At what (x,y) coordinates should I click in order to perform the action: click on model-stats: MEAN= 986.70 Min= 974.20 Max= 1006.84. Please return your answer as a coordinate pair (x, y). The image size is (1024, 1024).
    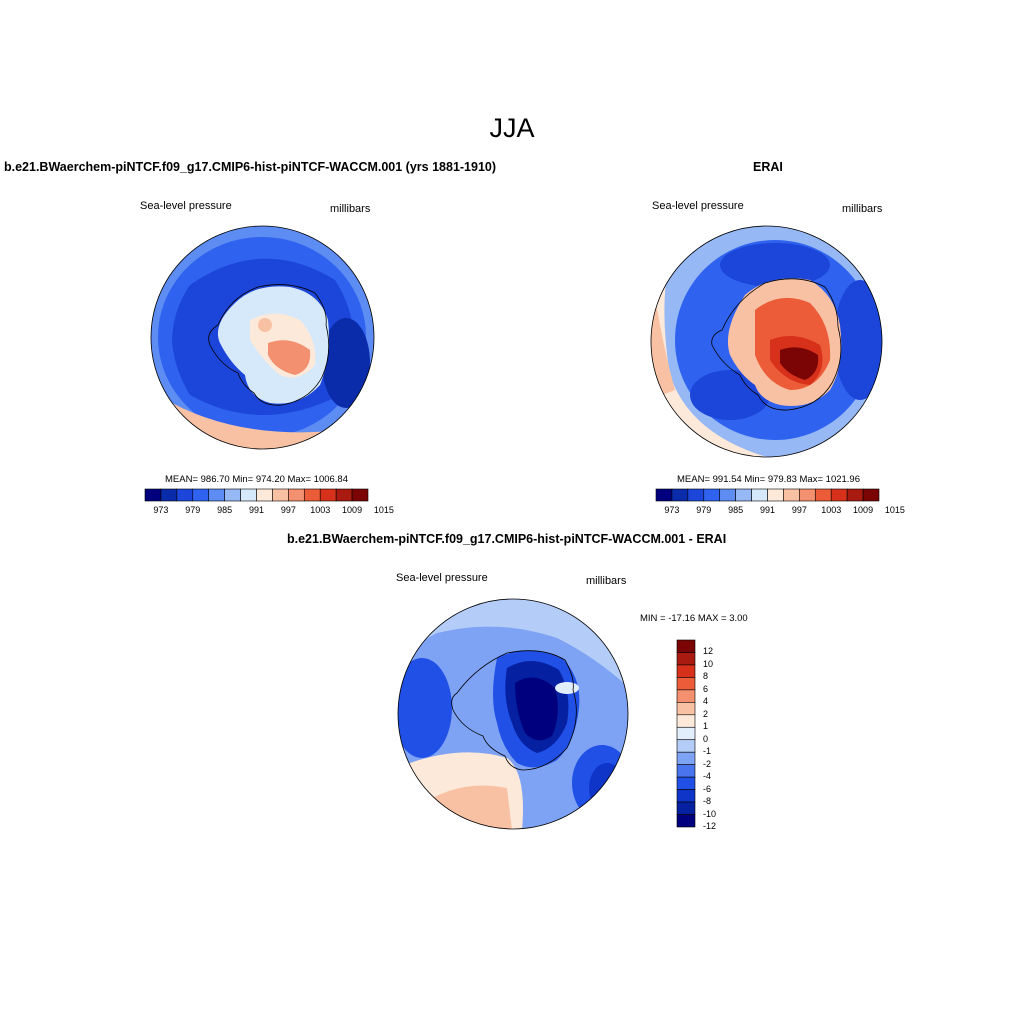
    Looking at the image, I should click on (256, 479).